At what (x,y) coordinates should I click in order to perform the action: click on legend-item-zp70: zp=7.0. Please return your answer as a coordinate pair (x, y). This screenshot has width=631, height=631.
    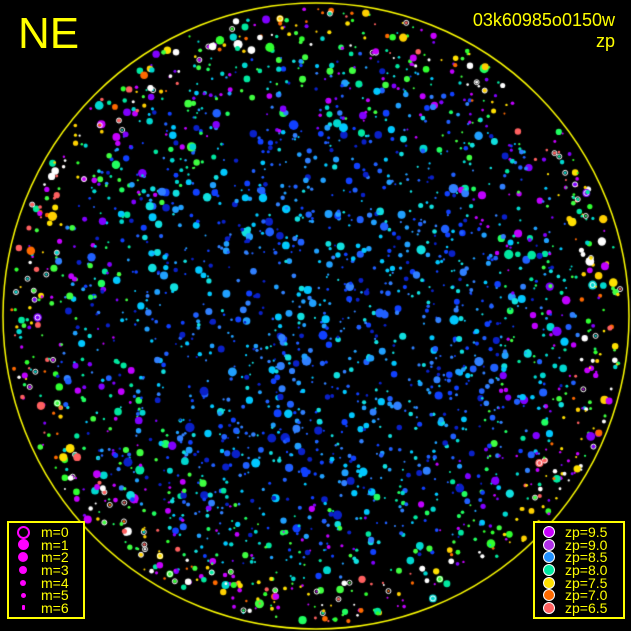
    Looking at the image, I should click on (579, 595).